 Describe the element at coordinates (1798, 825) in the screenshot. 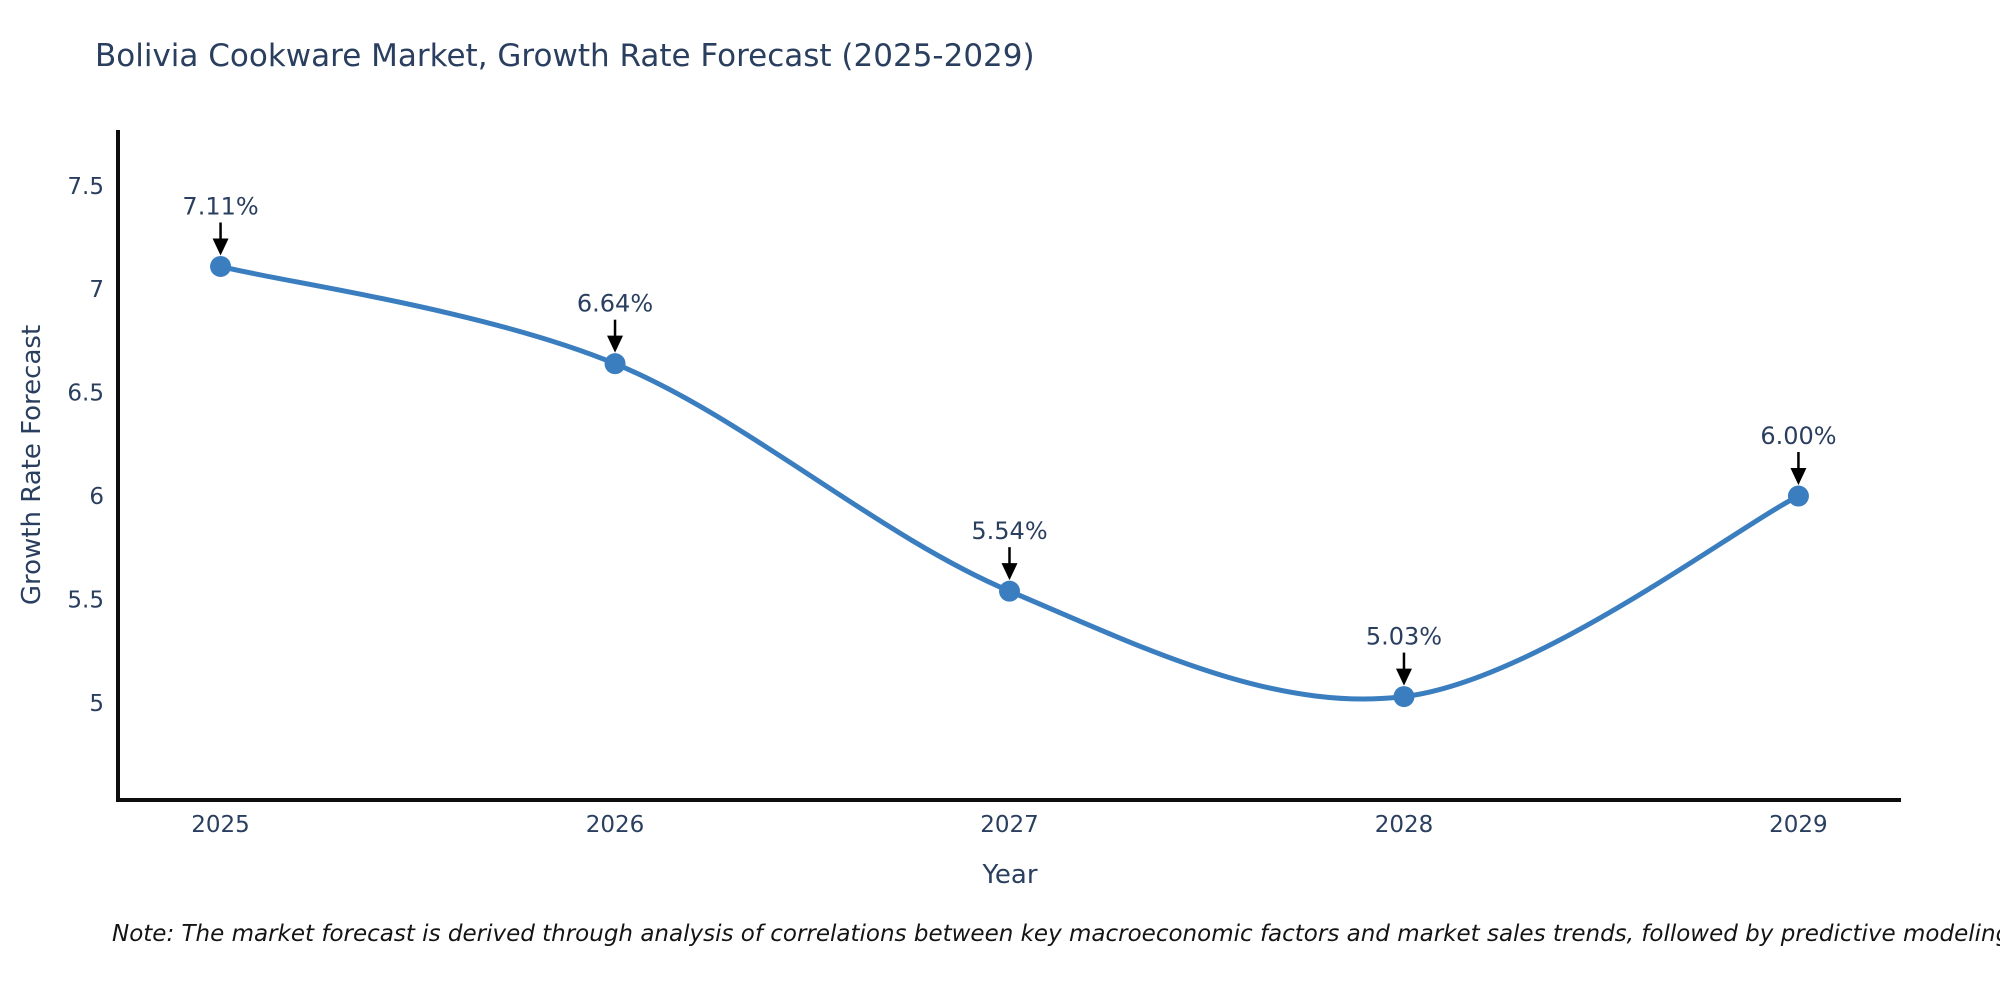

I see `x-tick-label: 2029` at that location.